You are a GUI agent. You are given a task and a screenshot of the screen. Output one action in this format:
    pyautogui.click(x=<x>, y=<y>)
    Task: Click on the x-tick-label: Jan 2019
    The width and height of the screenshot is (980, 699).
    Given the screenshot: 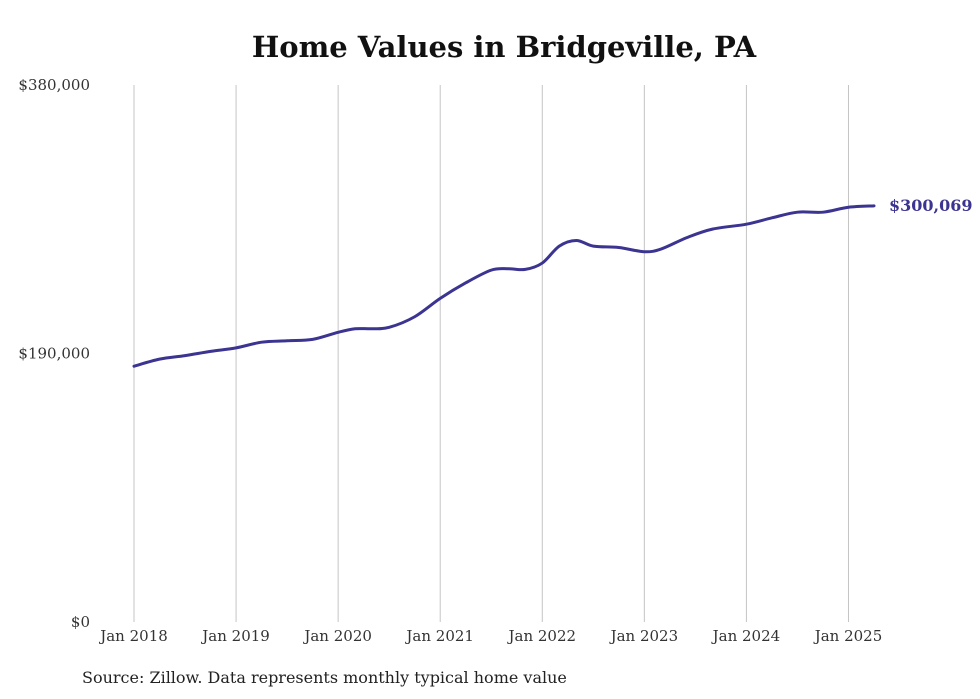 What is the action you would take?
    pyautogui.click(x=235, y=636)
    